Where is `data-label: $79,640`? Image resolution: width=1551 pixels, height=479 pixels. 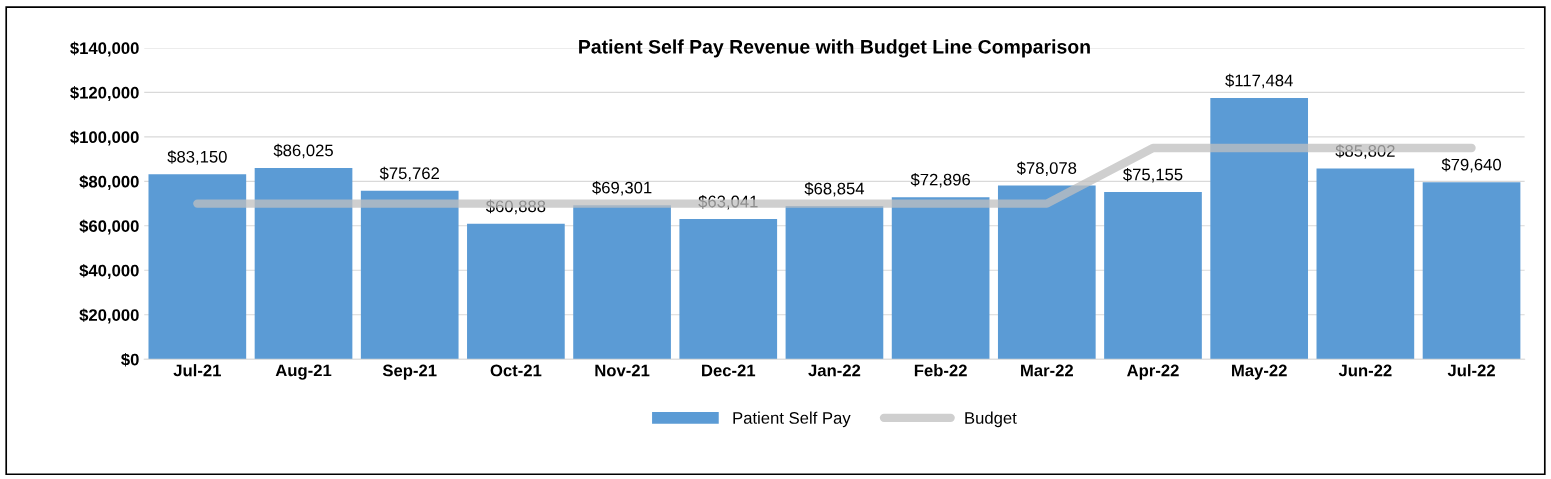 data-label: $79,640 is located at coordinates (1471, 165).